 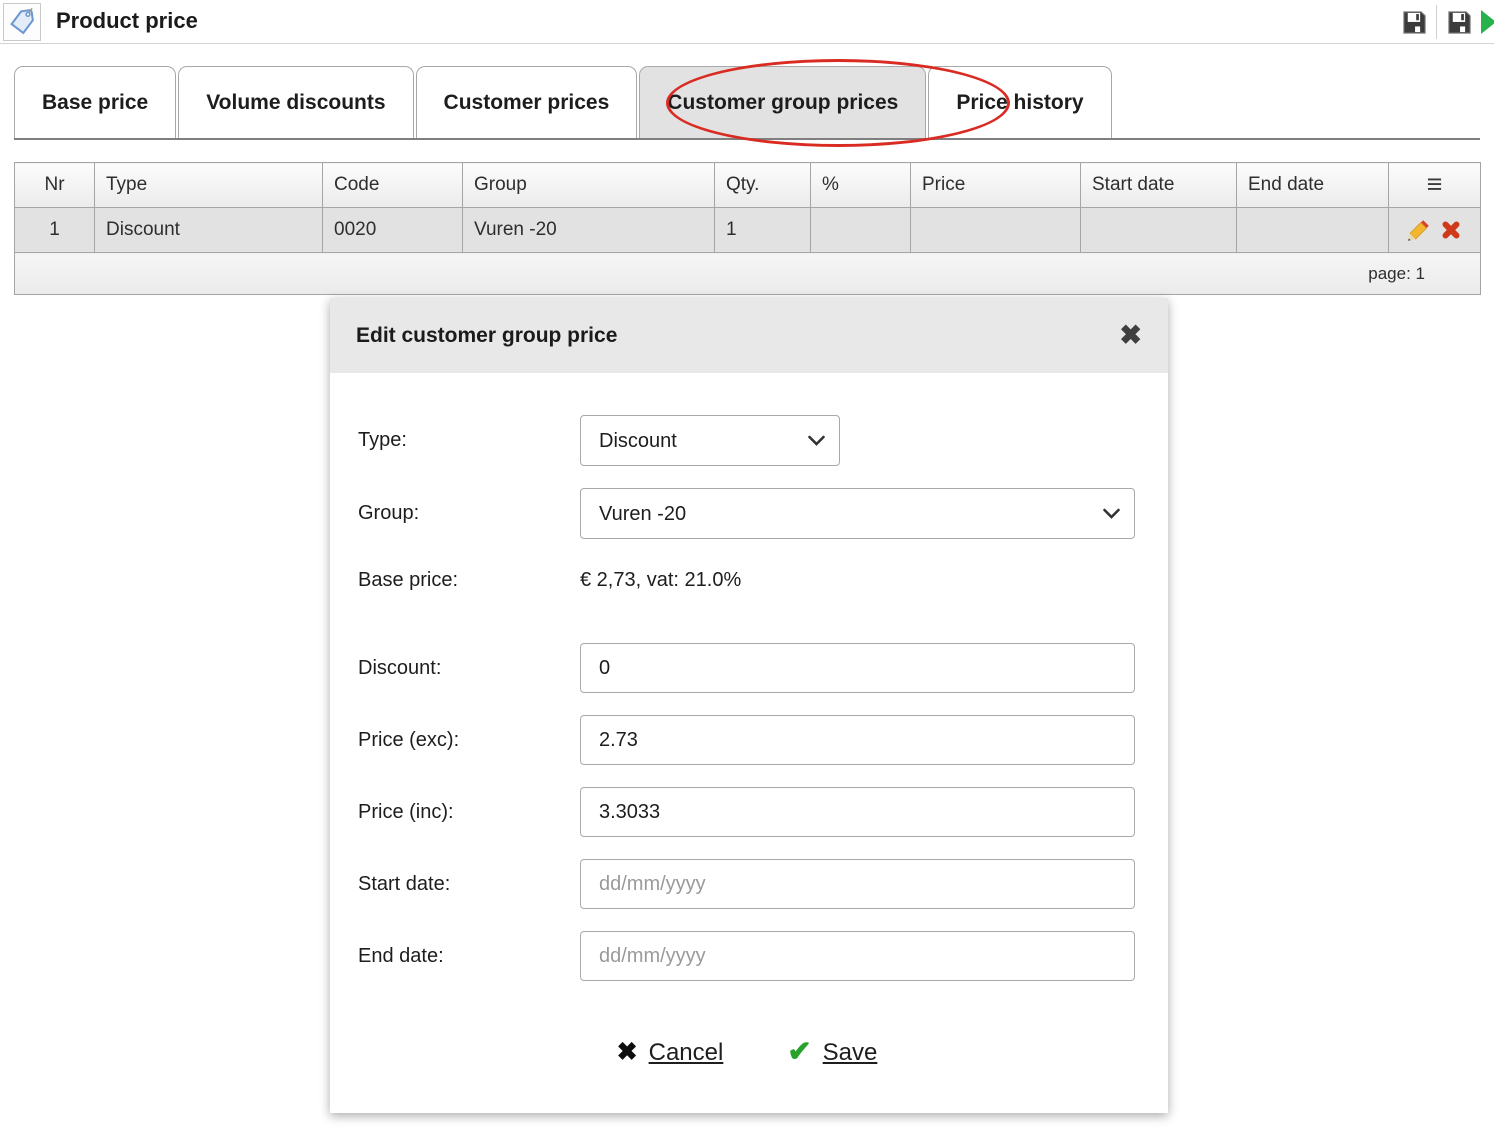 What do you see at coordinates (747, 1052) in the screenshot?
I see `dialog-actions: ✖ Cancel ✔ Save` at bounding box center [747, 1052].